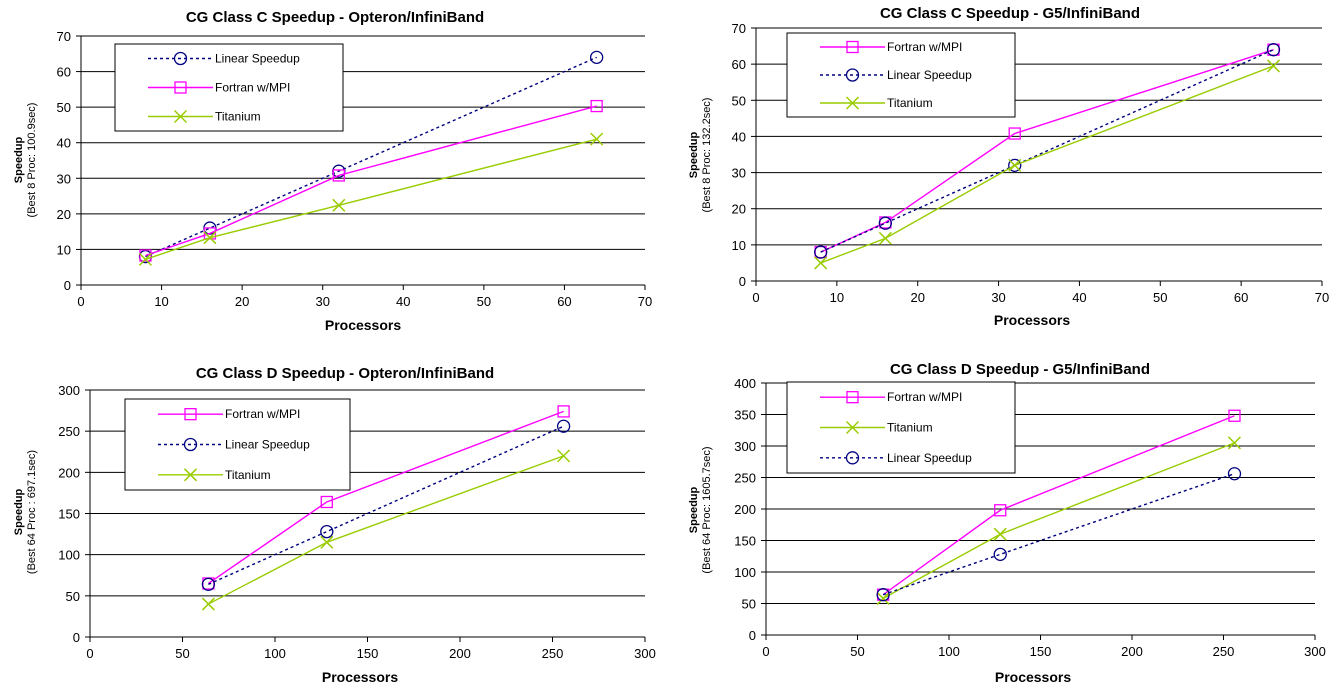 The image size is (1343, 689). I want to click on chart-title: CG Class C Speedup - Opteron/InfiniBand, so click(335, 17).